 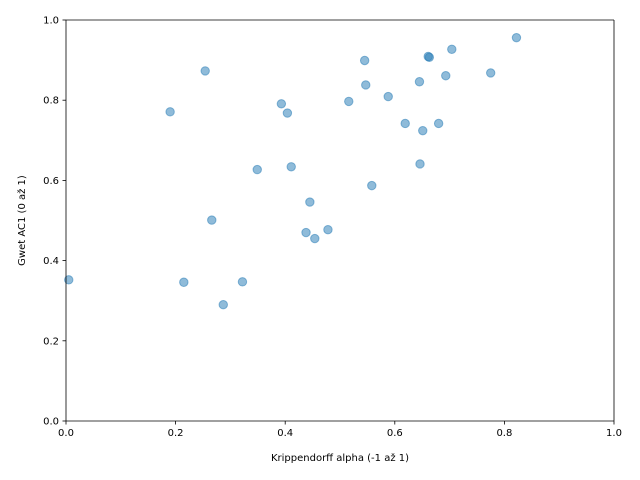 I want to click on x-tick-label: 0.4, so click(x=285, y=433).